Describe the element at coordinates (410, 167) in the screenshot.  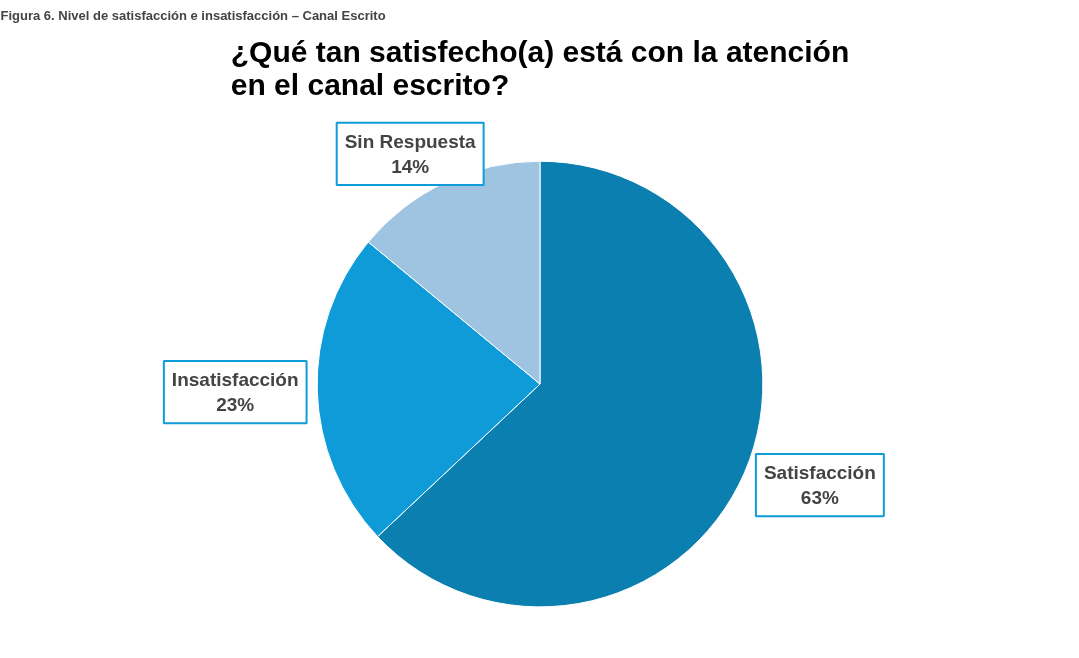
I see `data-label: 14%` at that location.